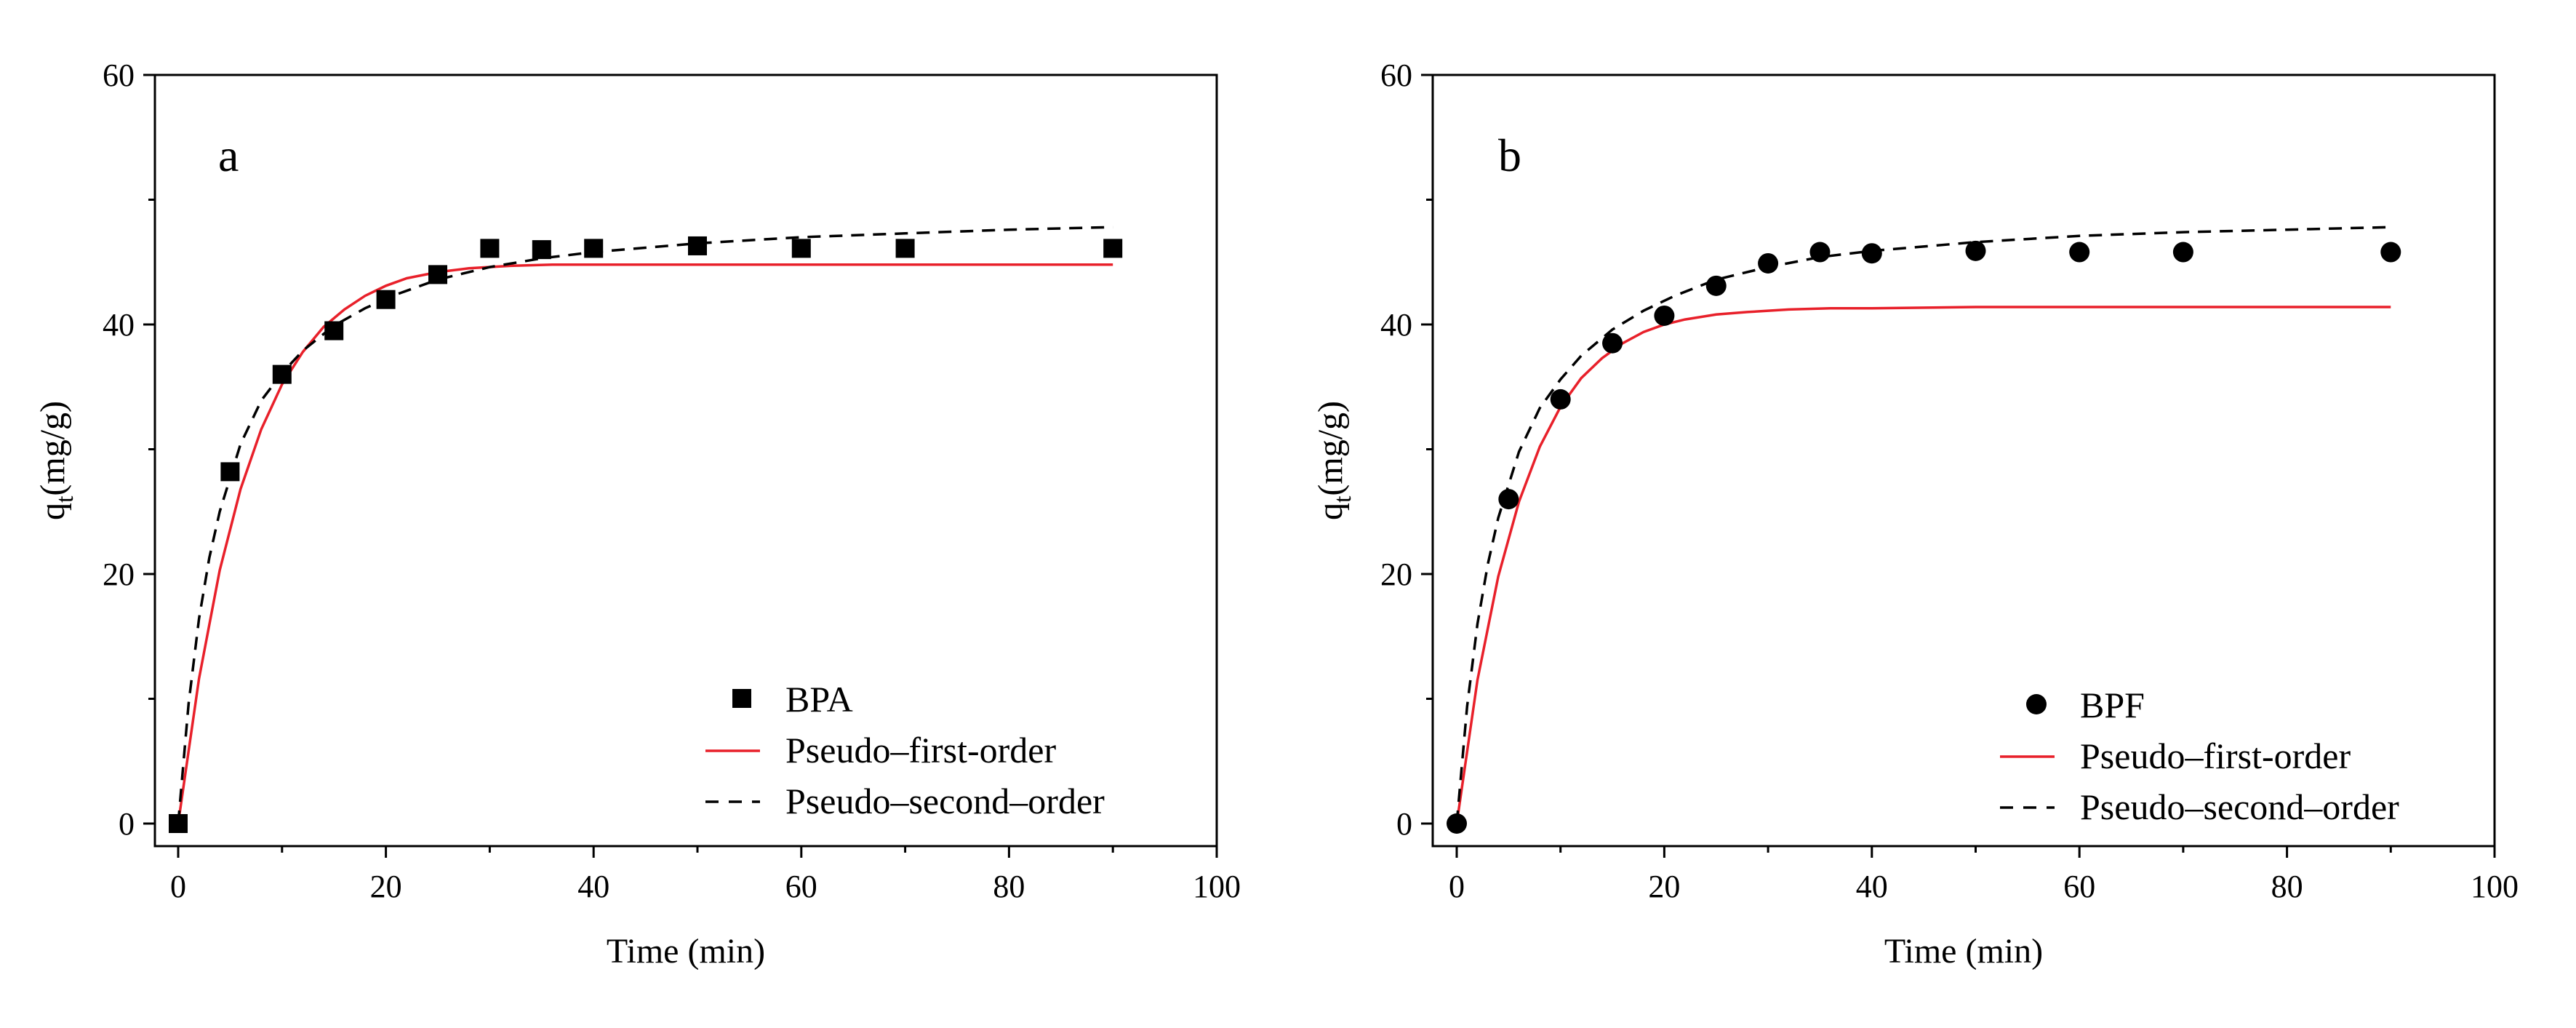 This screenshot has width=2576, height=1028. What do you see at coordinates (52, 448) in the screenshot?
I see `panel-a-y-axis-title-unit: (mg/g)` at bounding box center [52, 448].